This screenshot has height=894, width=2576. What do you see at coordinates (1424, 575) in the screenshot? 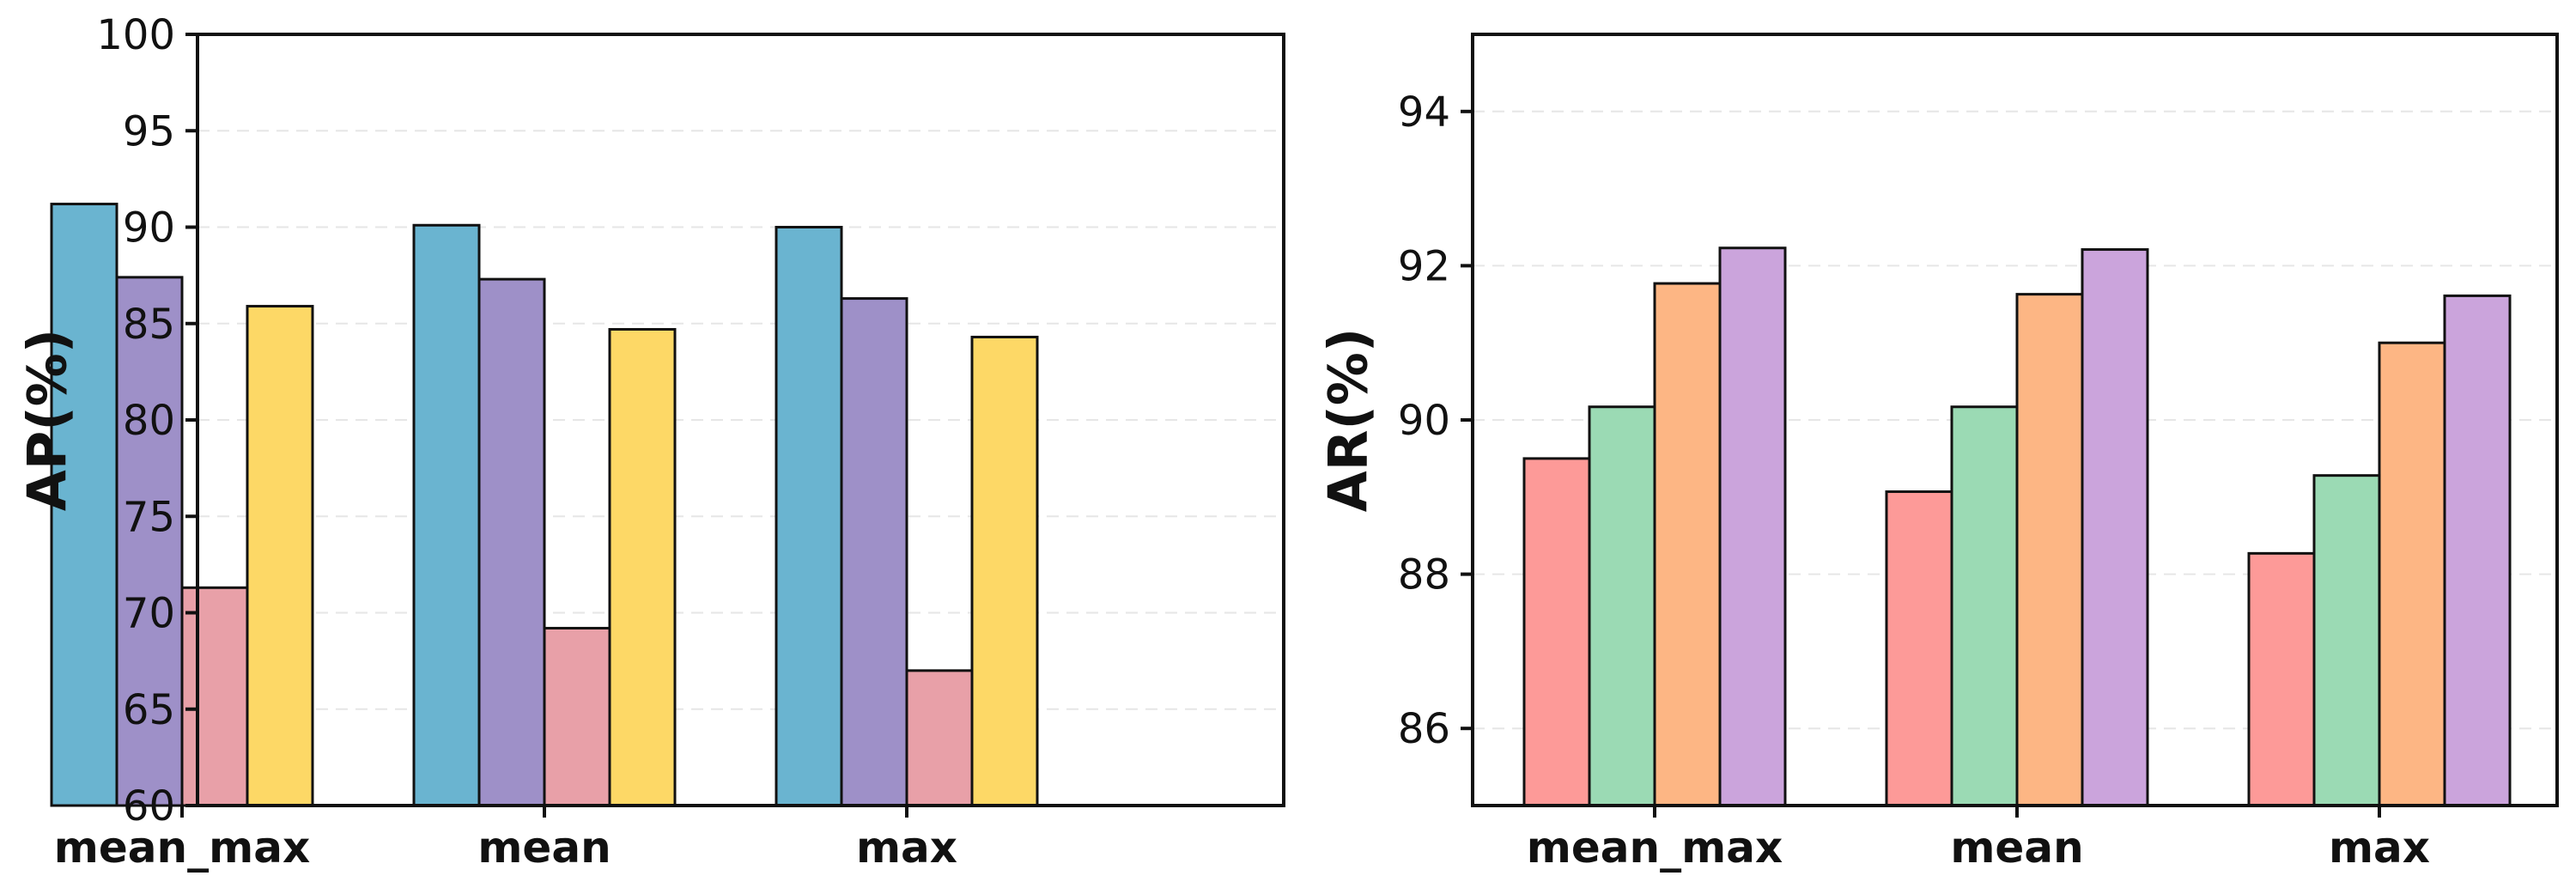
I see `y-tick-label: 88` at bounding box center [1424, 575].